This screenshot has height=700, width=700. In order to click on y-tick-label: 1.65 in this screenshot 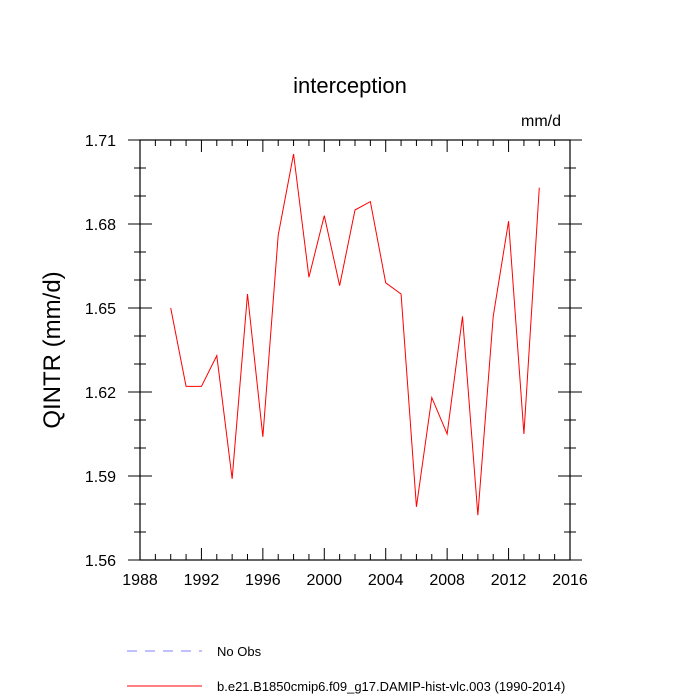, I will do `click(100, 309)`.